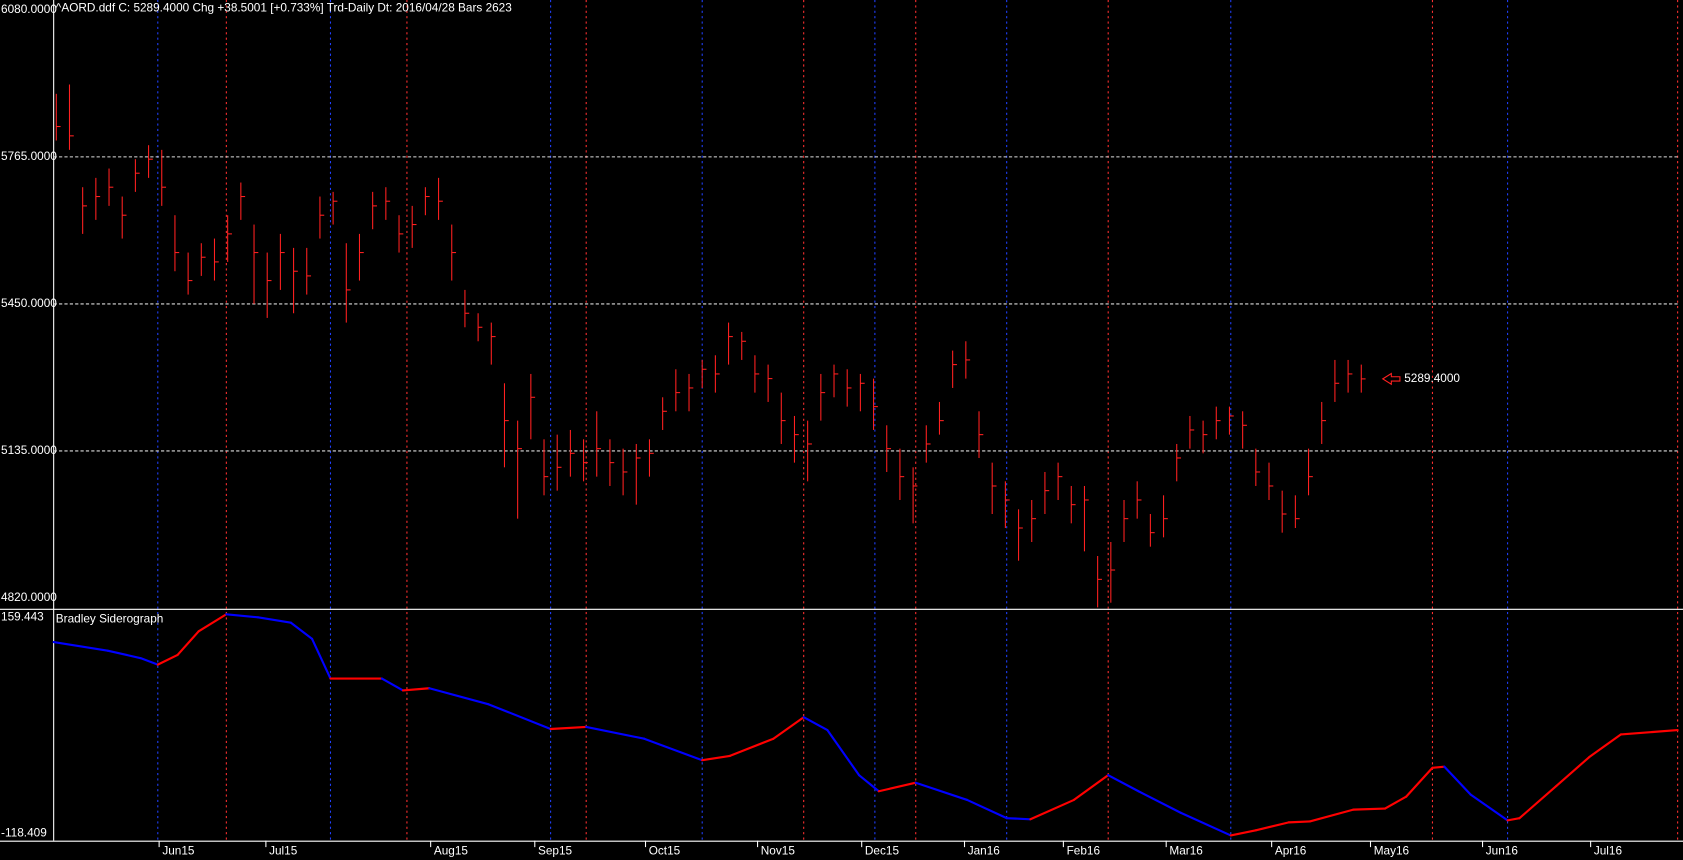 Image resolution: width=1683 pixels, height=860 pixels. Describe the element at coordinates (555, 851) in the screenshot. I see `x-tick-label: Sep15` at that location.